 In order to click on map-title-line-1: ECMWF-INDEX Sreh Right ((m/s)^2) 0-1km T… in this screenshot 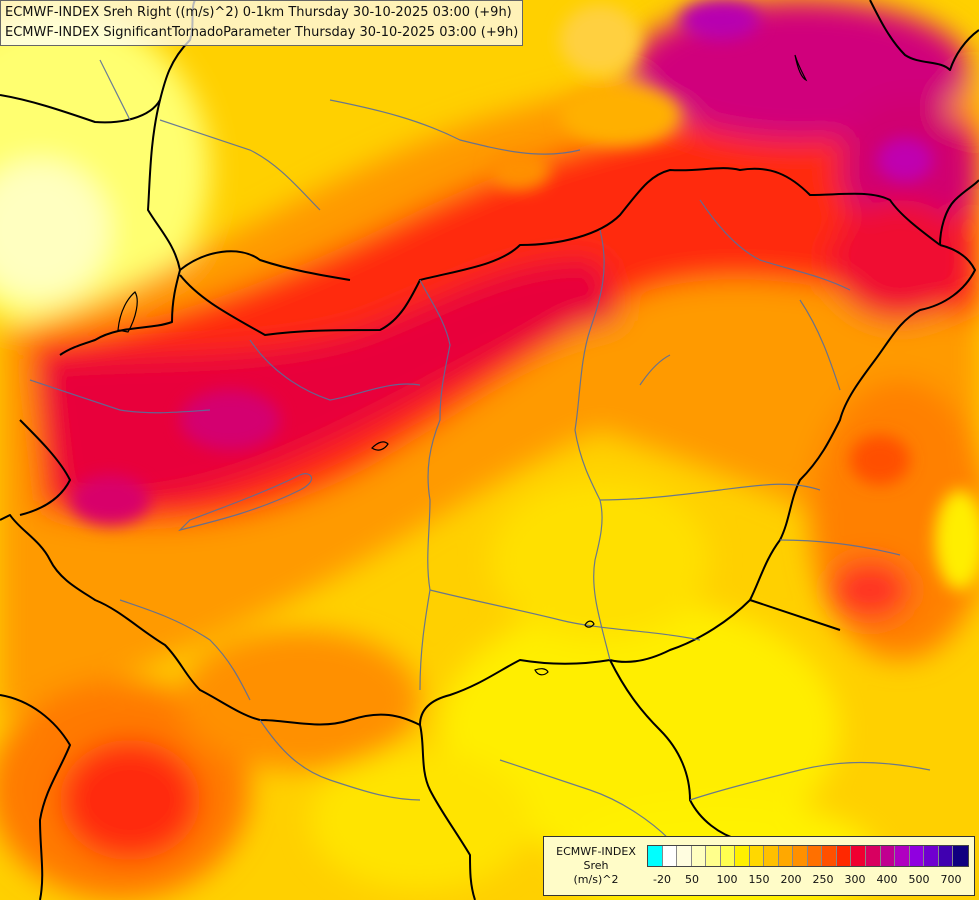, I will do `click(258, 12)`.